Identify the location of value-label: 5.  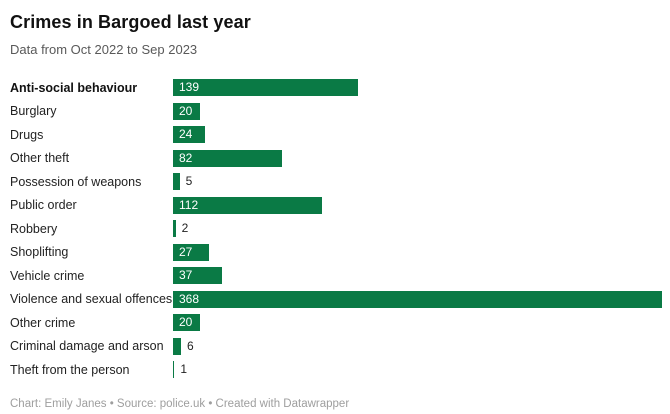
(189, 181).